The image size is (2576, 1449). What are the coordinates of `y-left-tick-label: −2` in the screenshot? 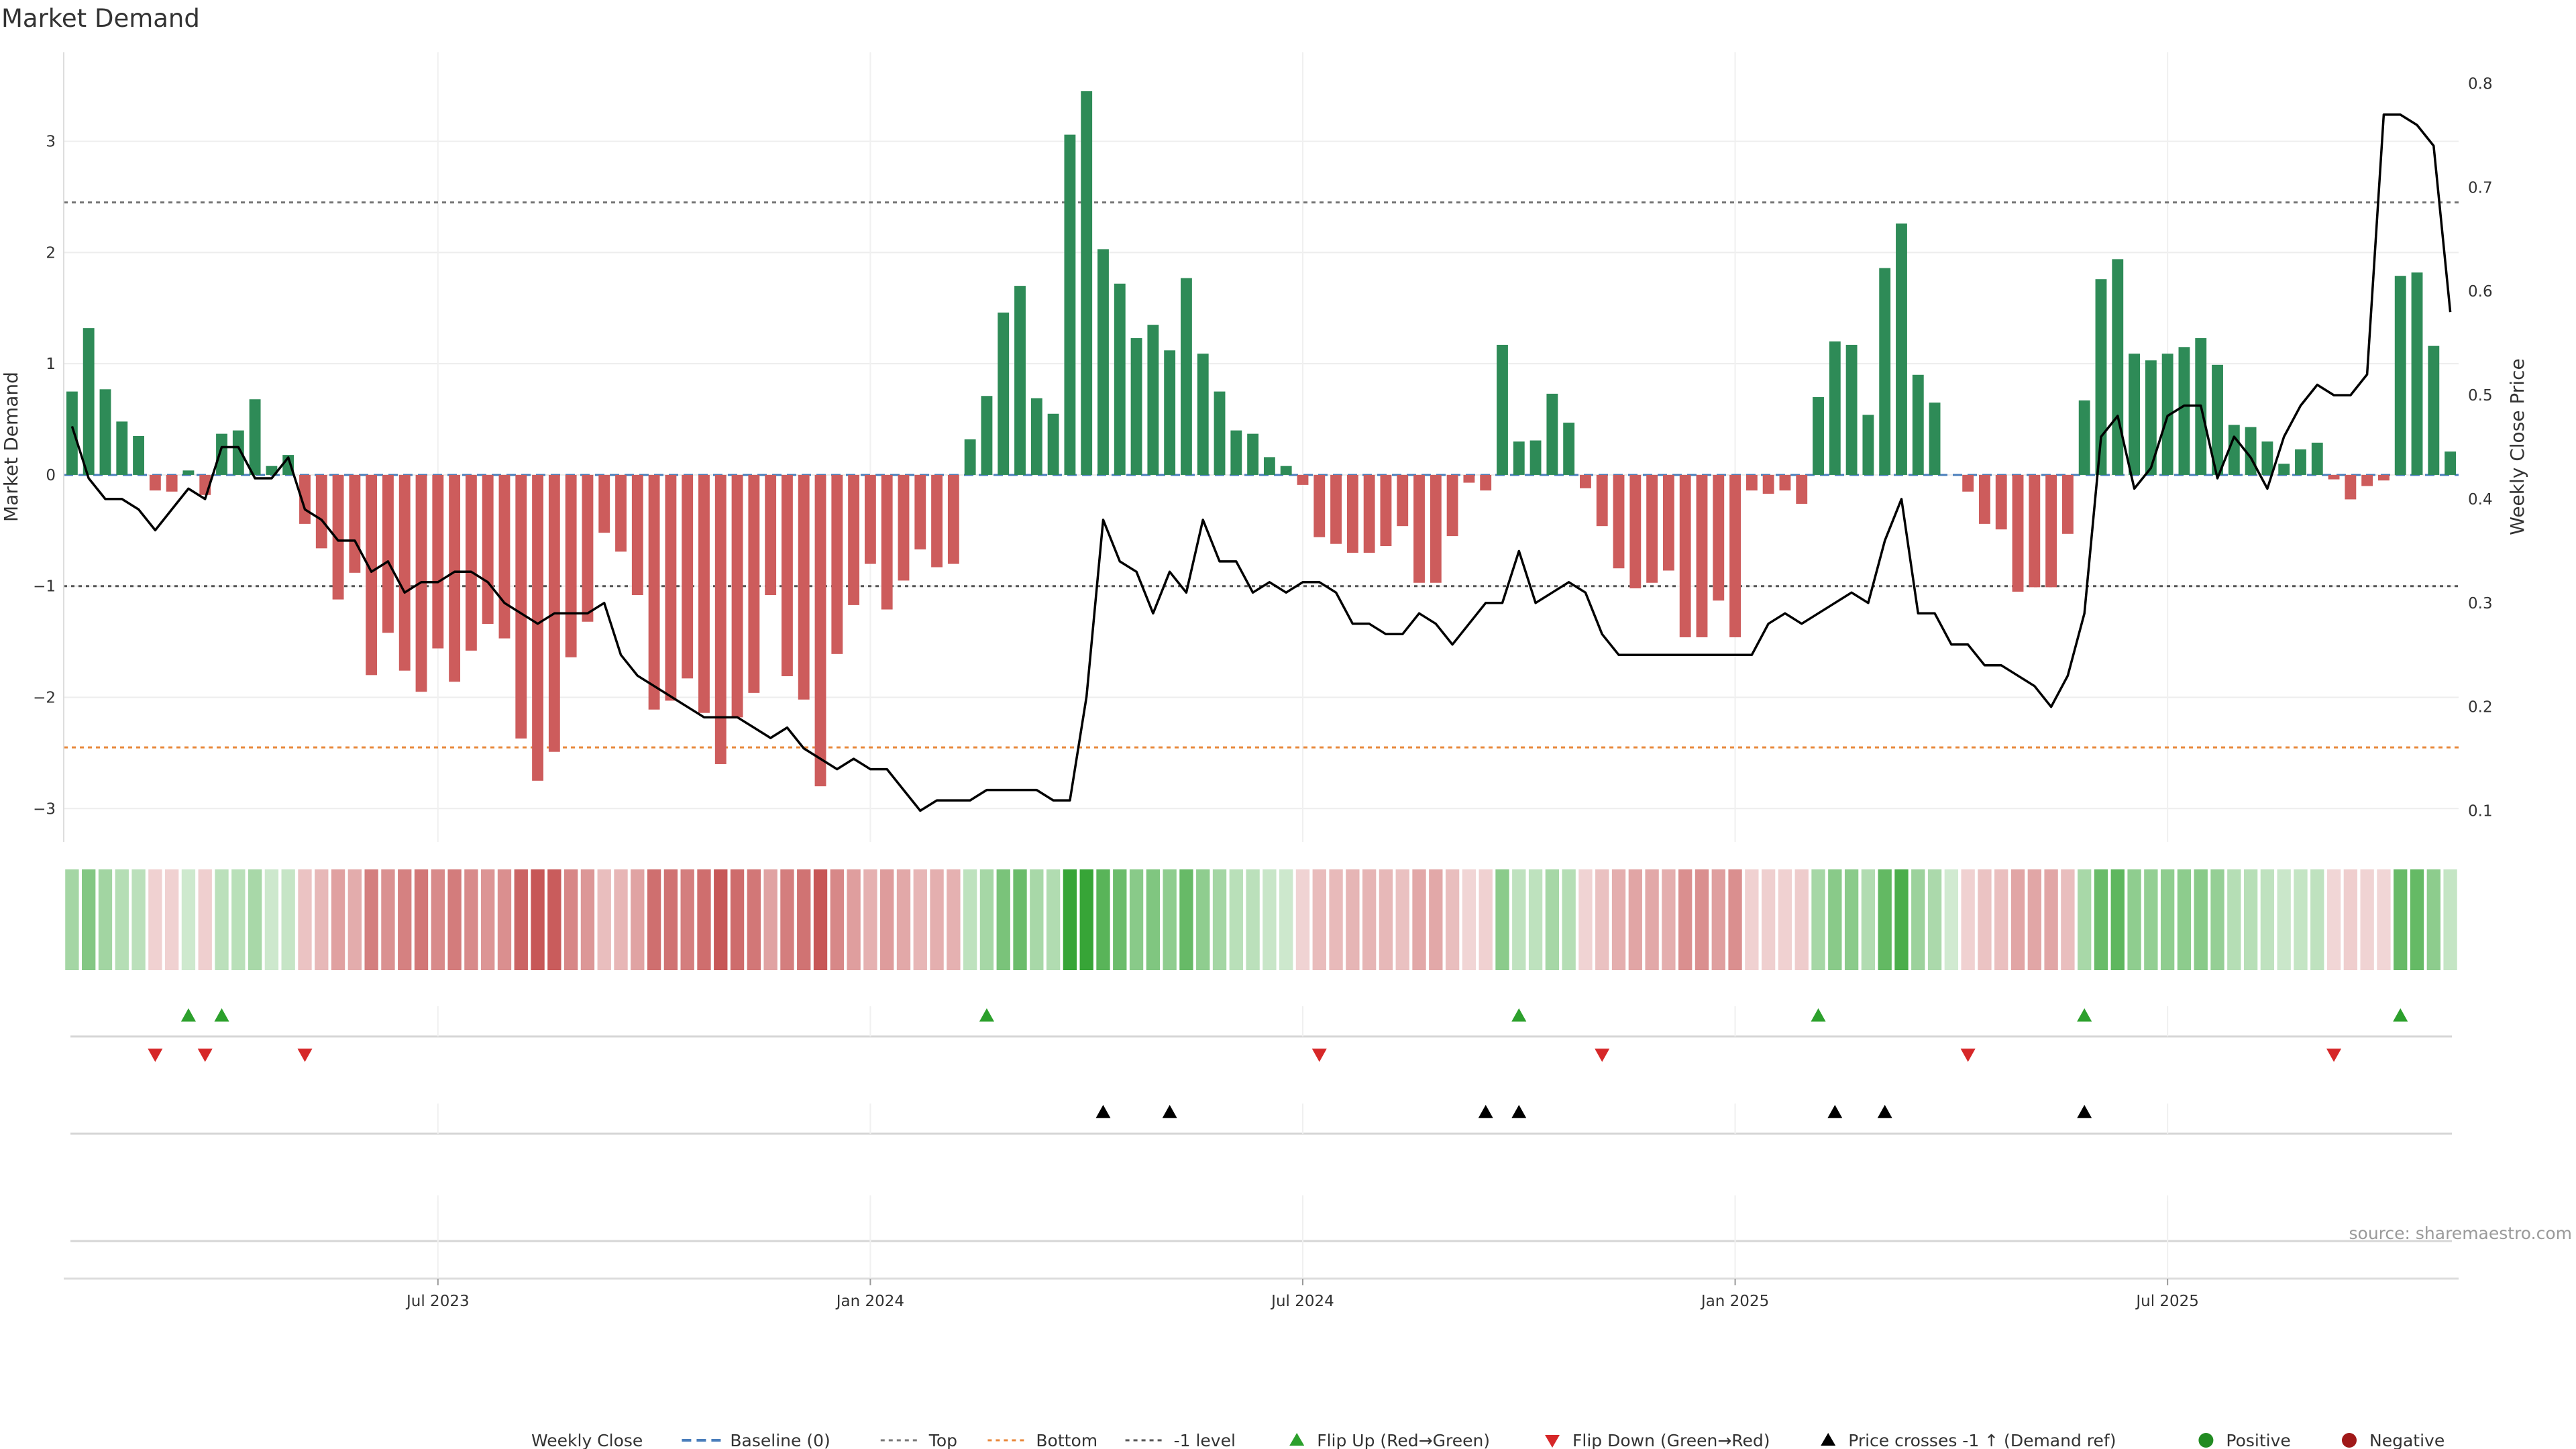 It's located at (44, 697).